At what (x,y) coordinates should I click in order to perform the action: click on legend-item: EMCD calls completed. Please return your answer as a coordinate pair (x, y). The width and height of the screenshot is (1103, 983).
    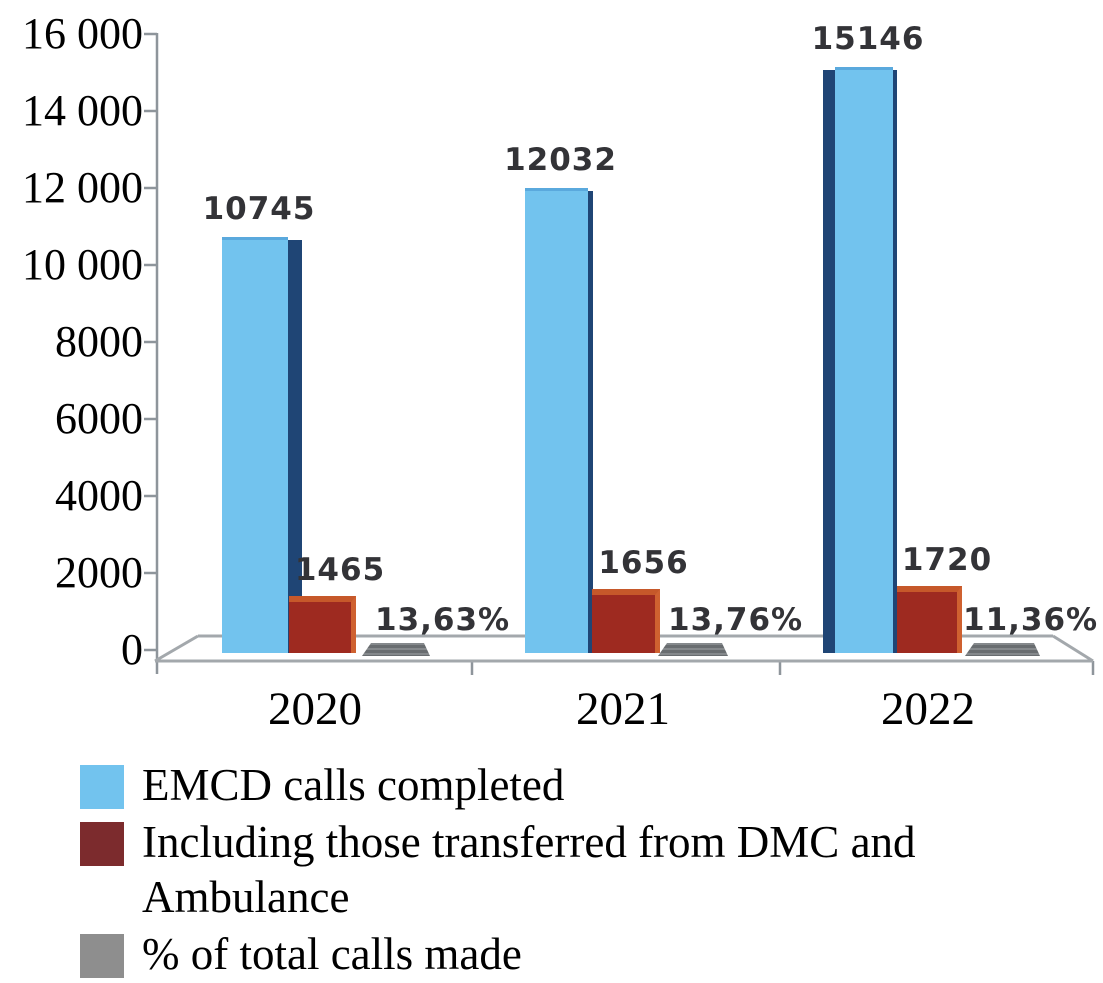
    Looking at the image, I should click on (506, 785).